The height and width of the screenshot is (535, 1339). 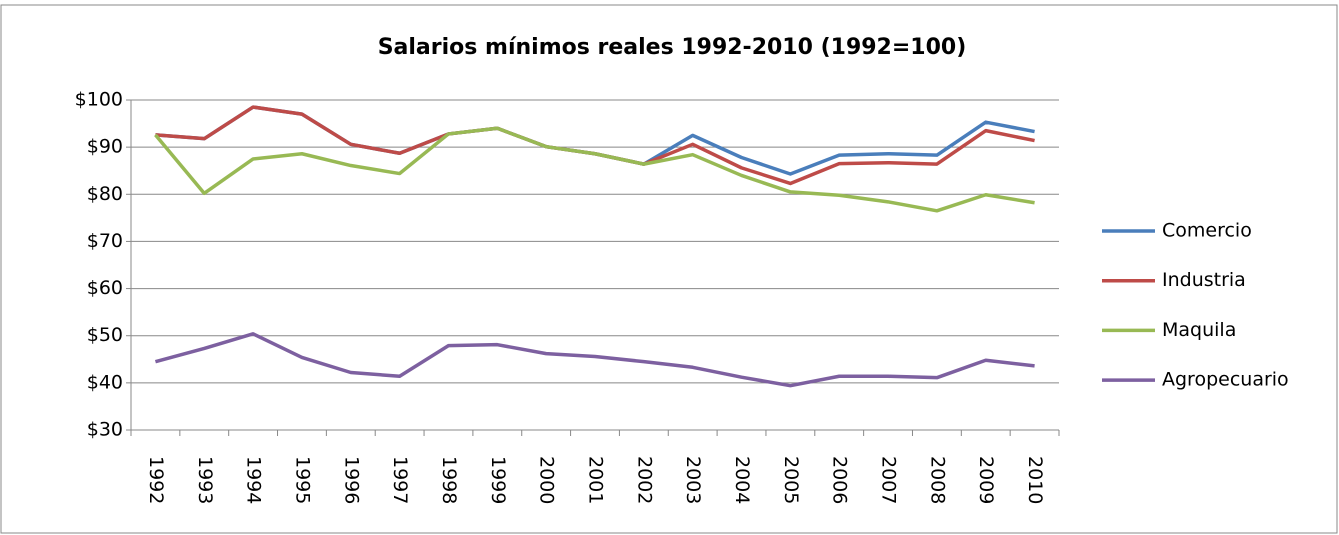 What do you see at coordinates (1204, 280) in the screenshot?
I see `legend-label: Industria` at bounding box center [1204, 280].